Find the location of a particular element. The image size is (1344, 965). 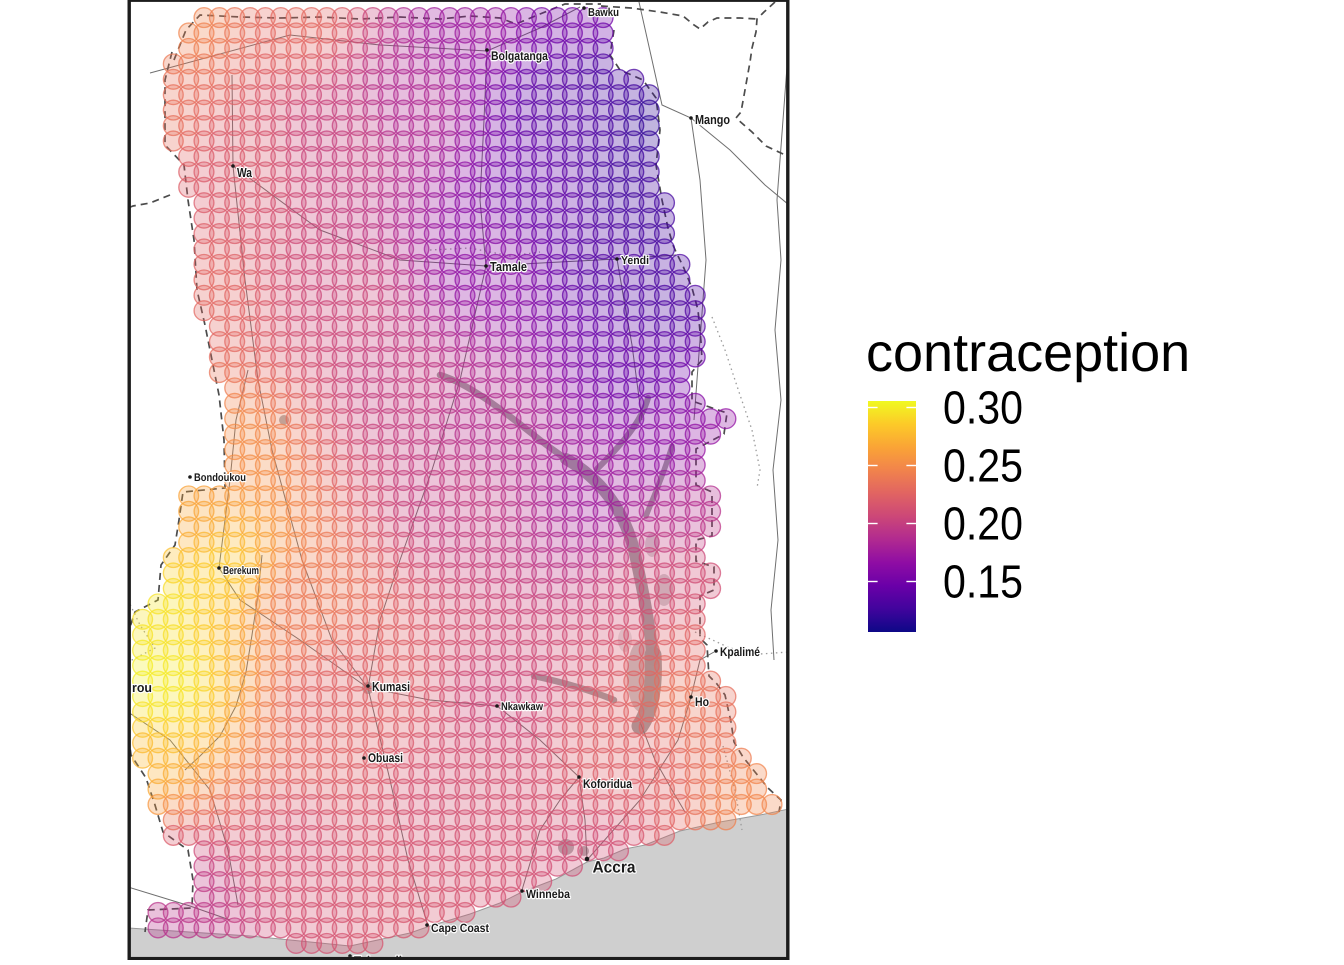

svg-text: Koforidua is located at coordinates (608, 784).